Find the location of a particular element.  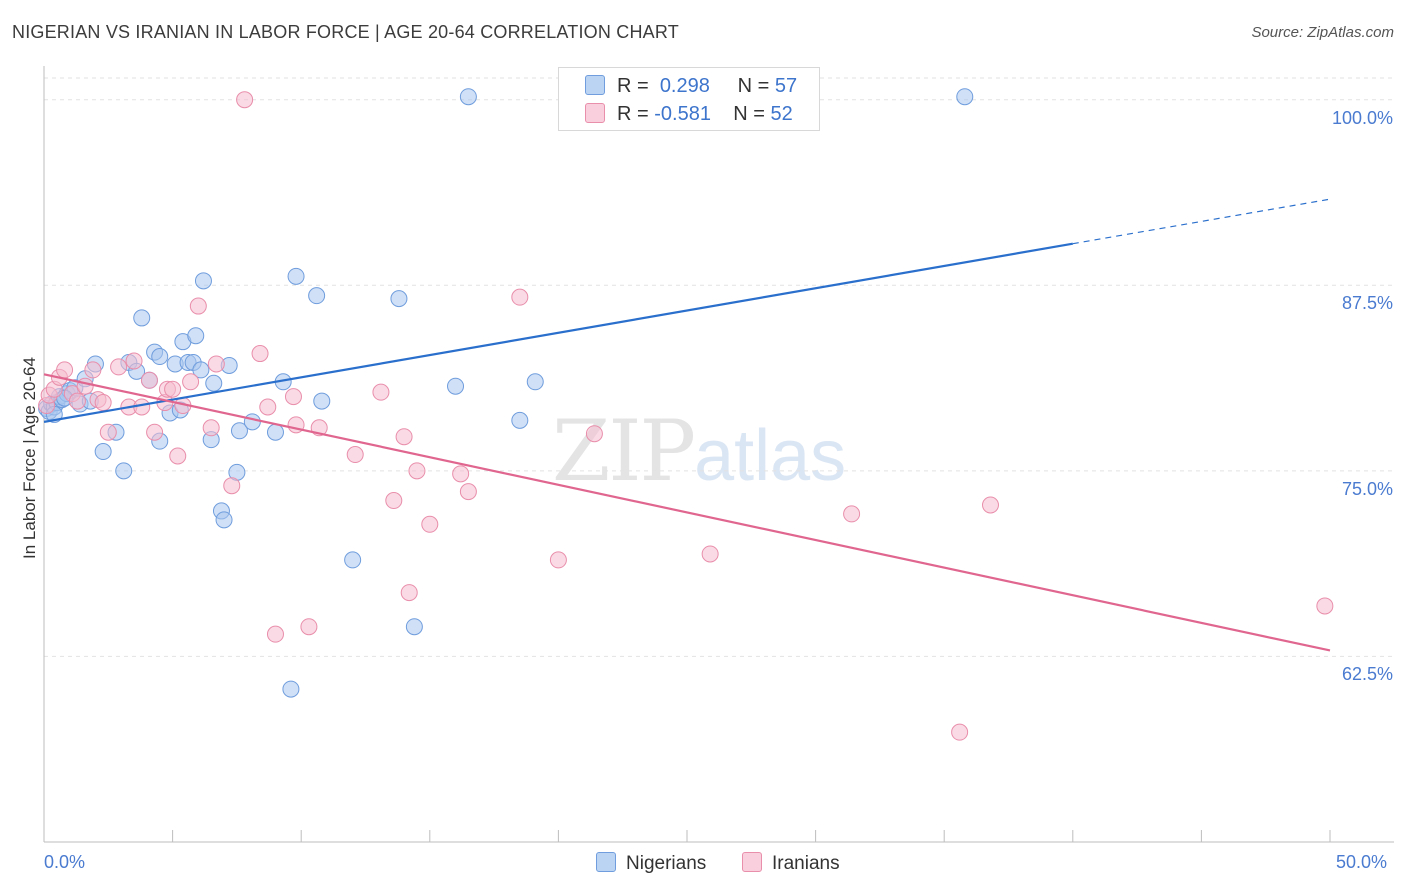

legend-r-nigerians: 0.298 is located at coordinates (684, 86).